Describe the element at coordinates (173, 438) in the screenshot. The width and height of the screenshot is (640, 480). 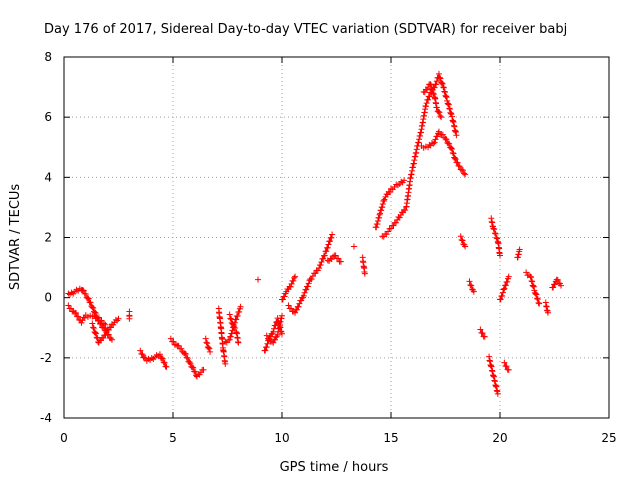
I see `x-tick-label: 5` at that location.